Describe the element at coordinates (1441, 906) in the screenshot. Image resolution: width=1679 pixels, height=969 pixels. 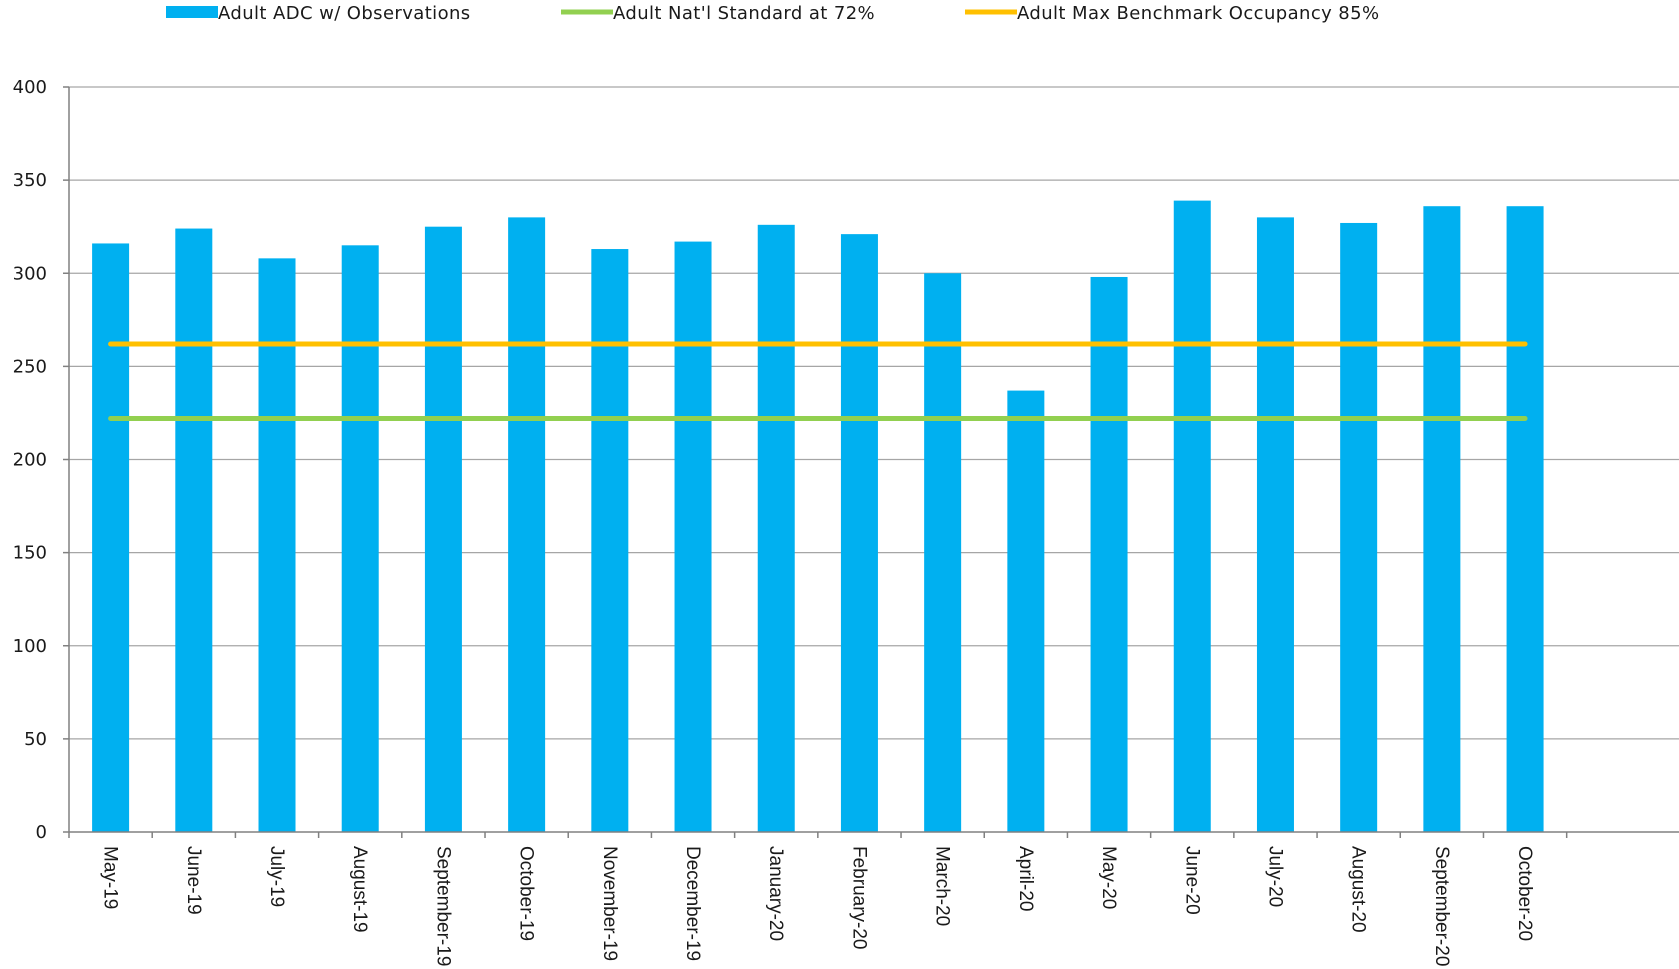
I see `x-category-label: September-20` at that location.